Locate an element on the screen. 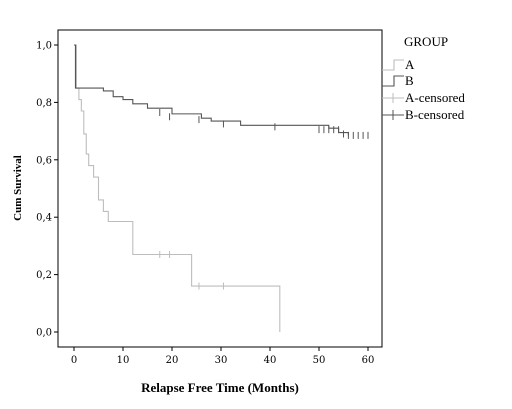 The height and width of the screenshot is (409, 512). x-tick-label: 60 is located at coordinates (368, 360).